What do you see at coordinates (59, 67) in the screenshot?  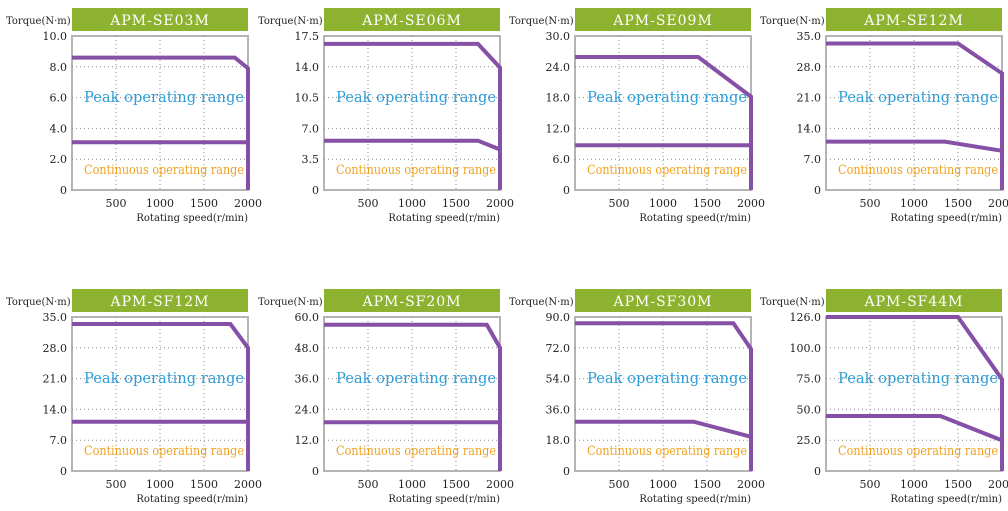 I see `y-tick-label: 8.0` at bounding box center [59, 67].